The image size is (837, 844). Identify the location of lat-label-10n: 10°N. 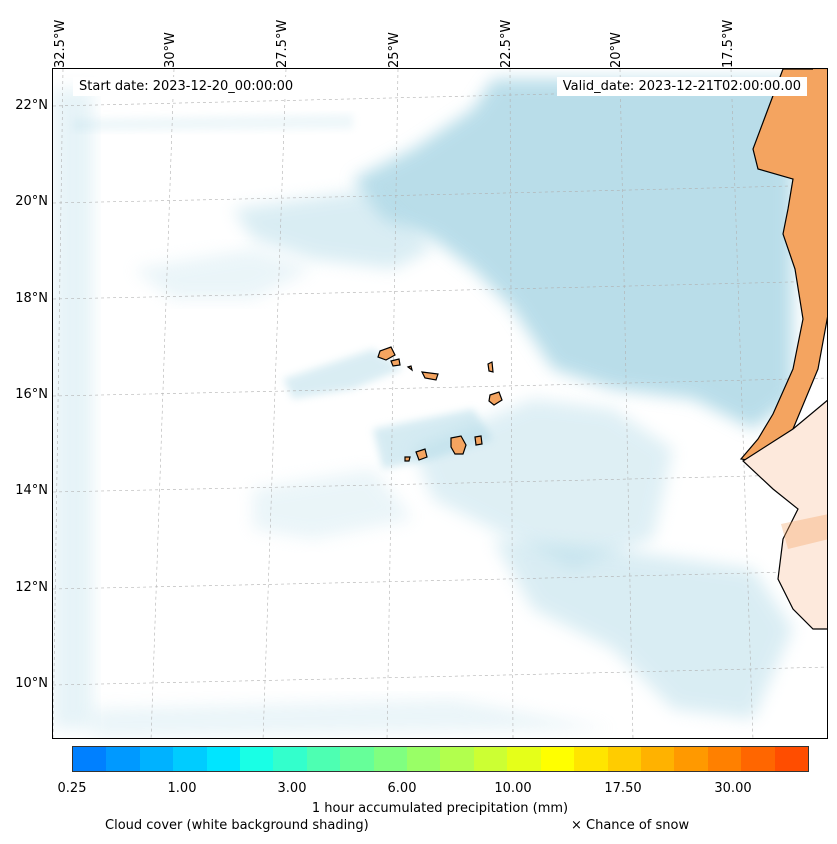
(31, 683).